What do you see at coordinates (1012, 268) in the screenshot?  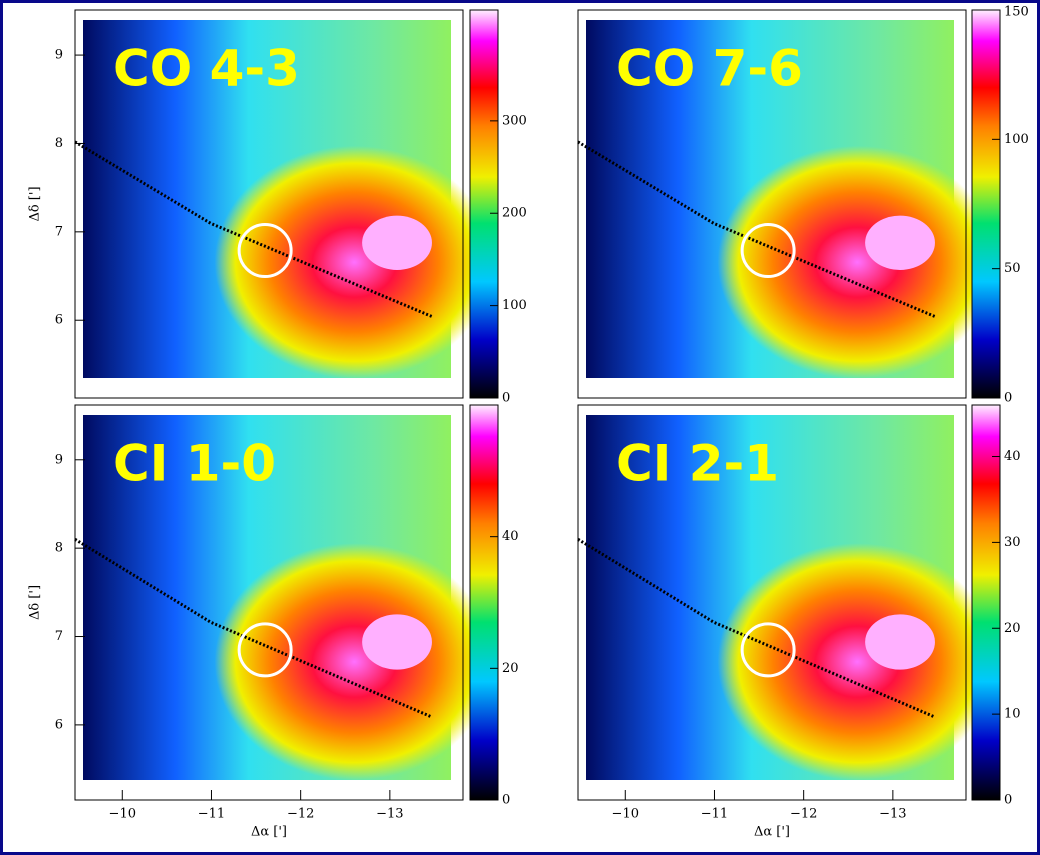 I see `colorbar-tick-label: 50` at bounding box center [1012, 268].